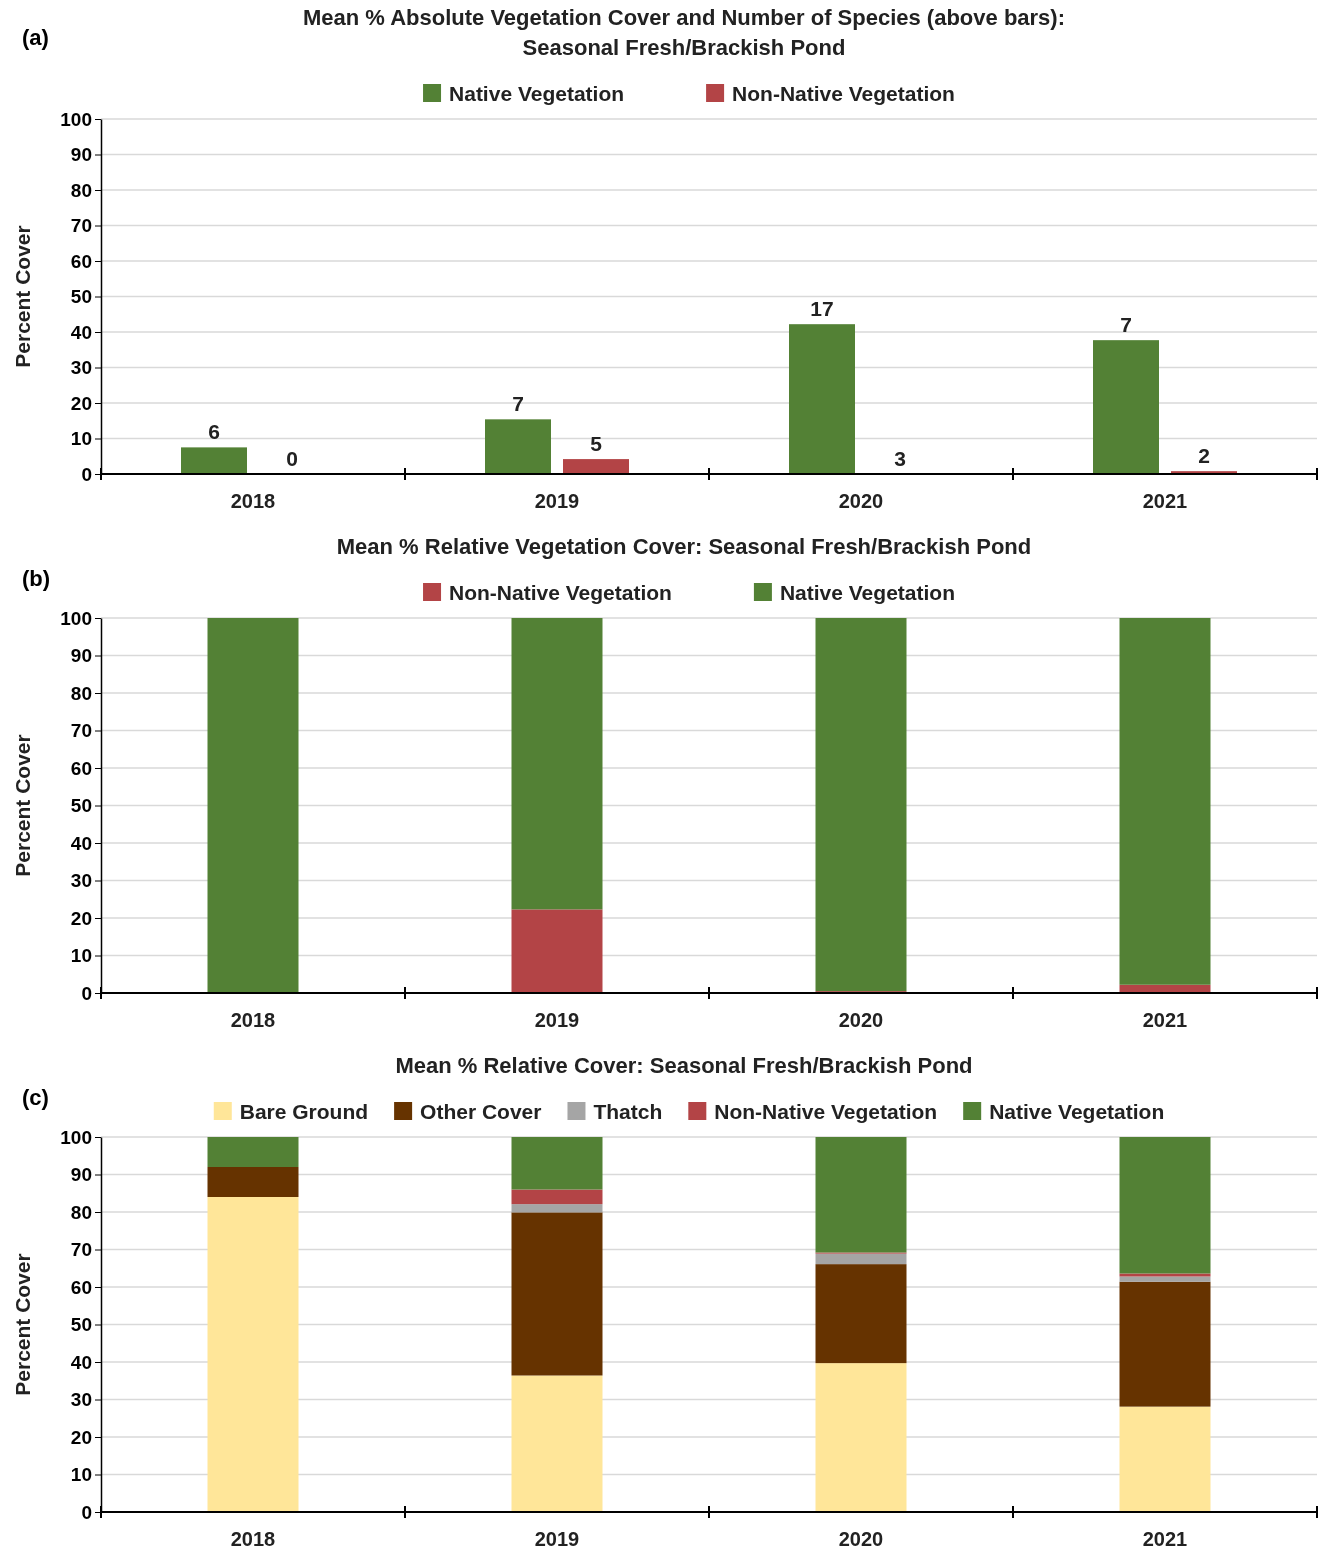 The height and width of the screenshot is (1557, 1319). Describe the element at coordinates (36, 578) in the screenshot. I see `text: (b)` at that location.